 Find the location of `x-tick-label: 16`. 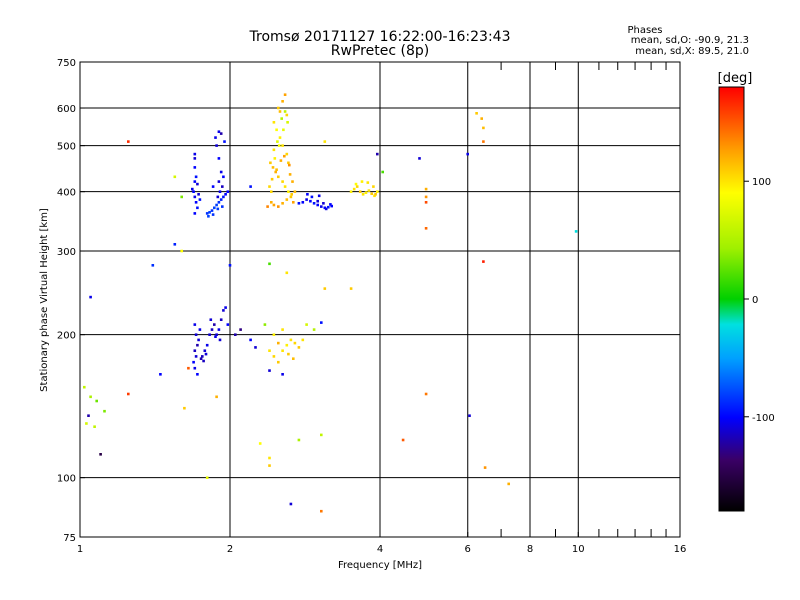

x-tick-label: 16 is located at coordinates (680, 549).